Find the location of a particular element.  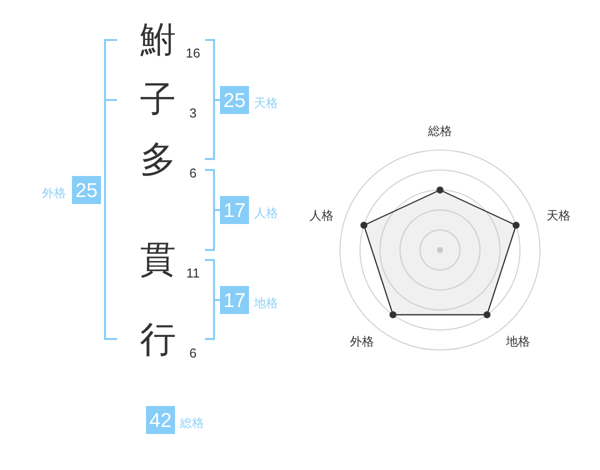

text: 天格 is located at coordinates (266, 103).